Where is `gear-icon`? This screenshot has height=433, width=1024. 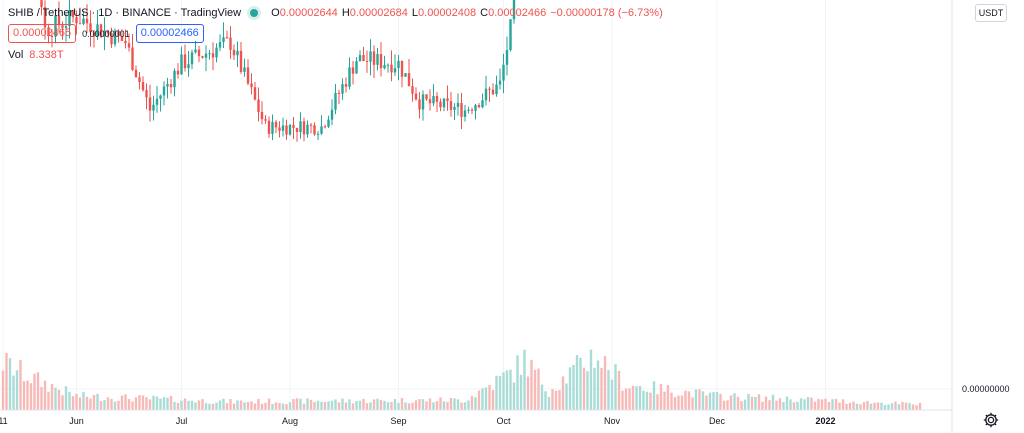 gear-icon is located at coordinates (991, 420).